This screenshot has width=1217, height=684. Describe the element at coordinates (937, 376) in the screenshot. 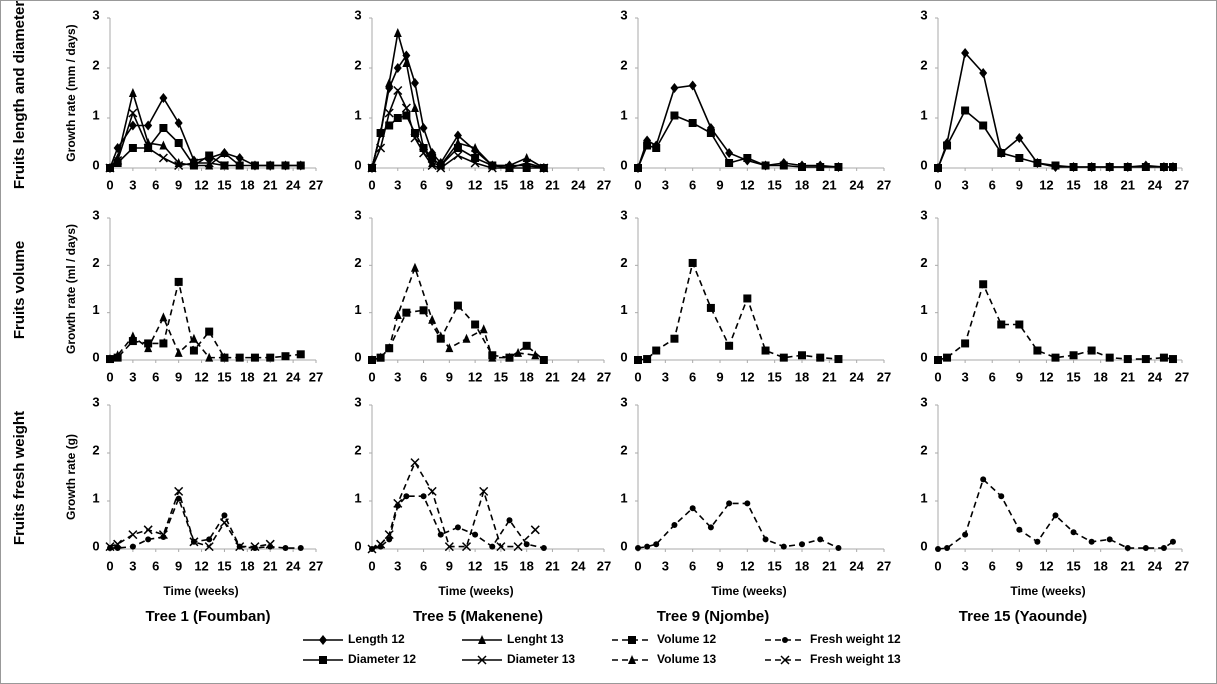

I see `x-tick-label: 0` at that location.